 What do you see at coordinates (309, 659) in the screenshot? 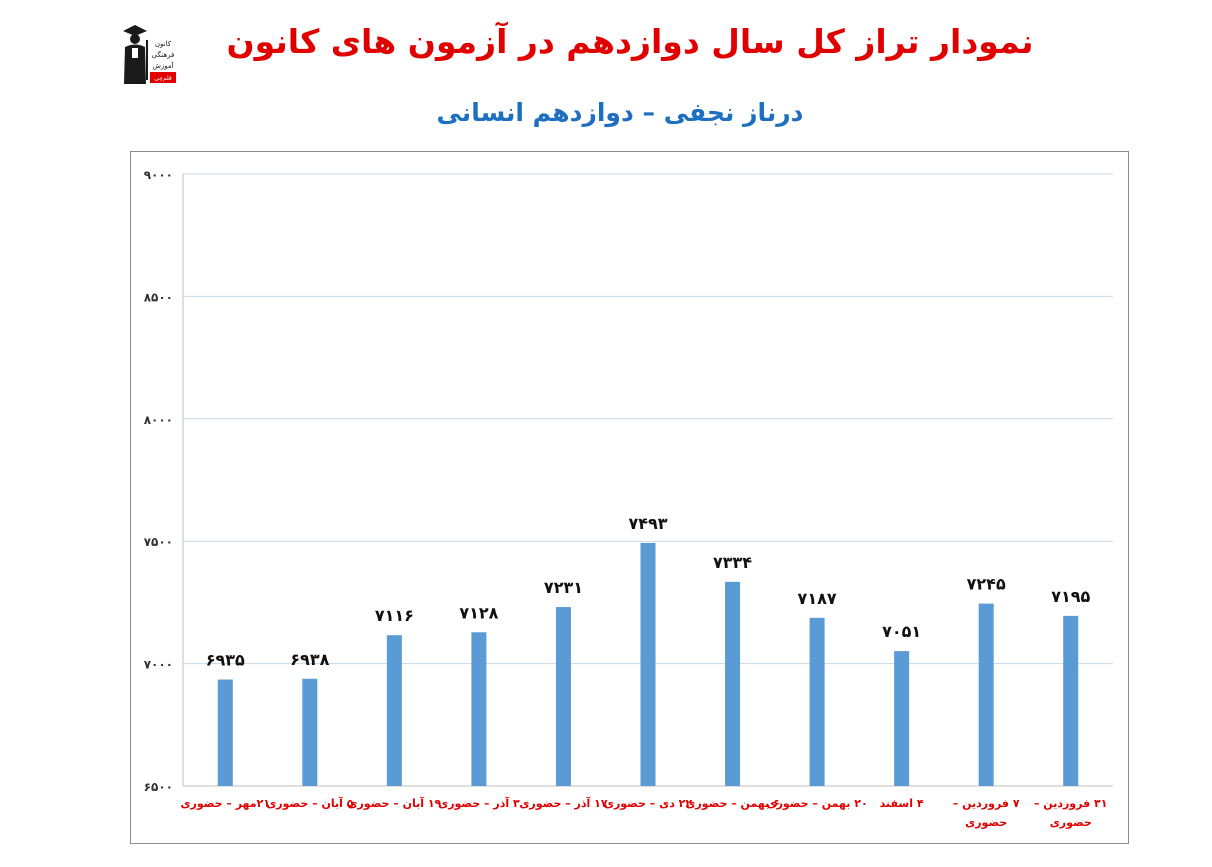
I see `data-label: ۶۹۳۸` at bounding box center [309, 659].